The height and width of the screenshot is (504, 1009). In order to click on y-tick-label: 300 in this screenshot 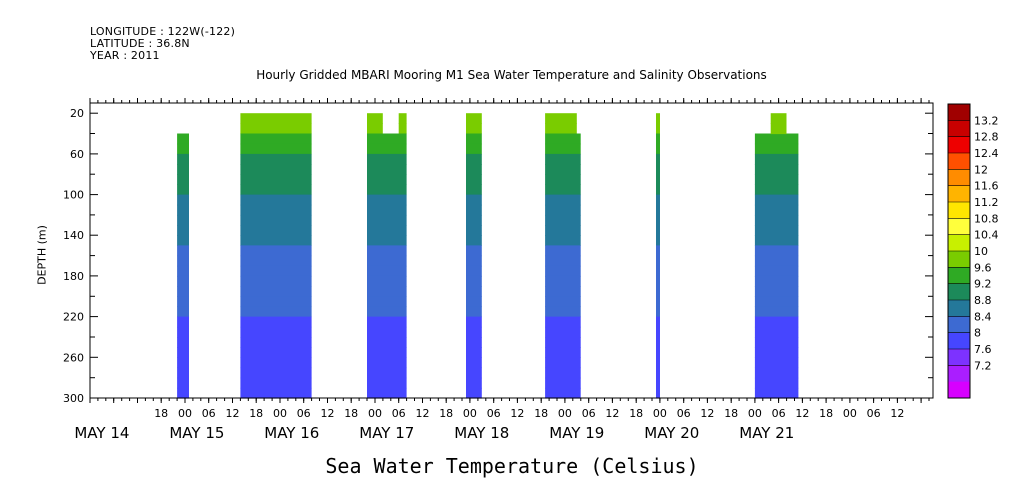, I will do `click(73, 398)`.